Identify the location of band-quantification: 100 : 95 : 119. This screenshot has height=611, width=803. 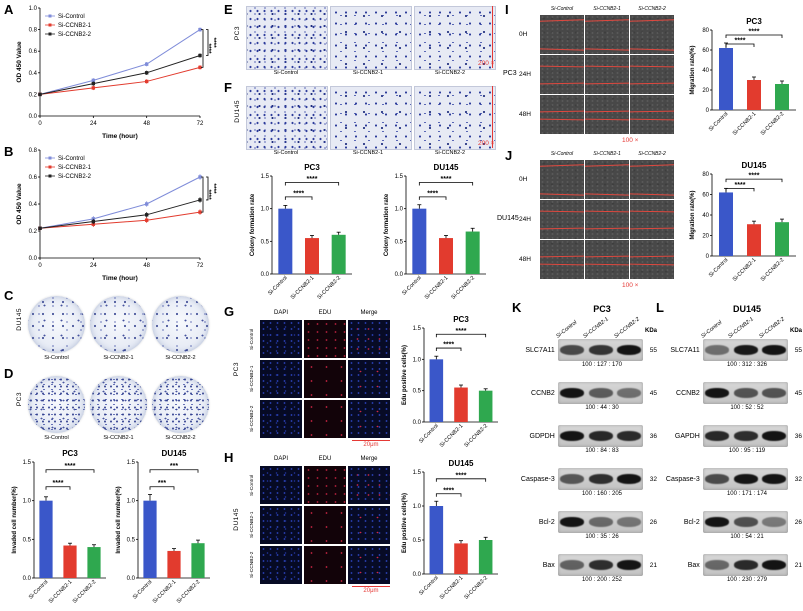
(747, 451).